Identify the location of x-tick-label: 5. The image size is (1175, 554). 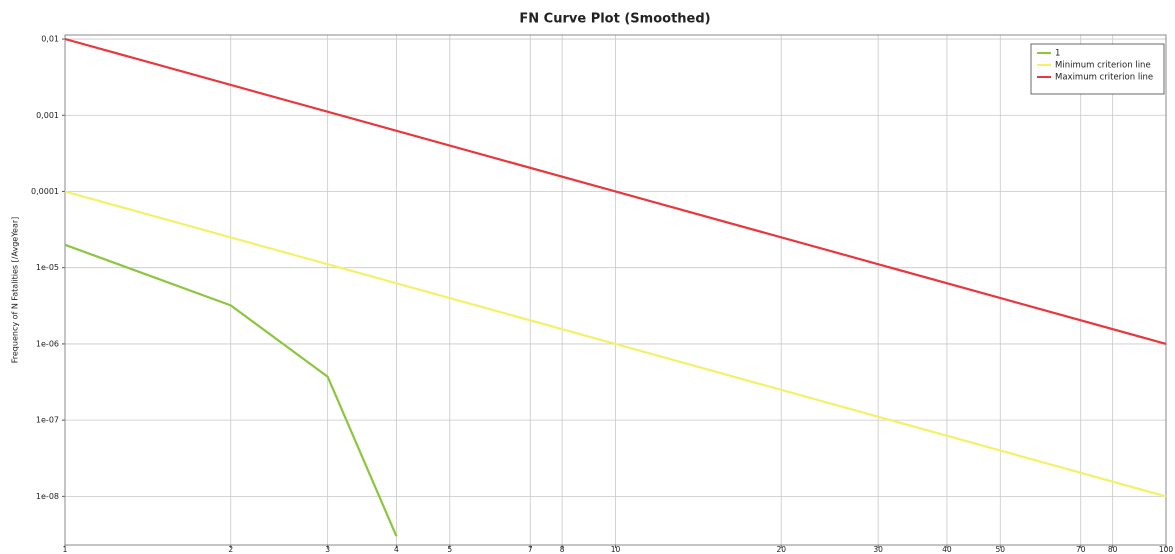
(449, 549).